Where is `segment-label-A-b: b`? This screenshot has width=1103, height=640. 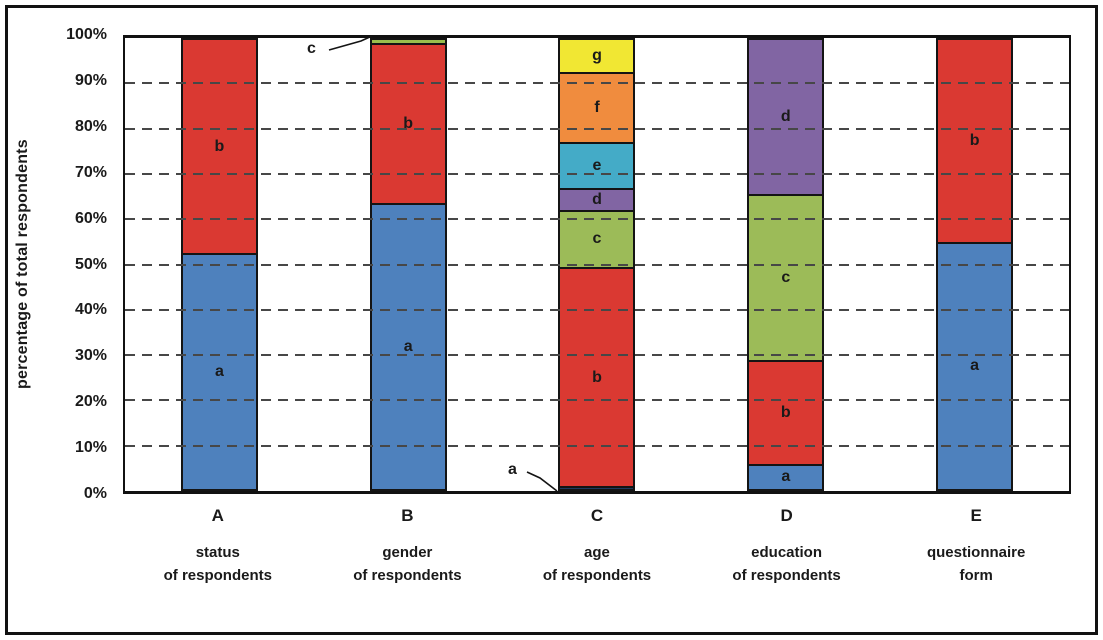
segment-label-A-b: b is located at coordinates (219, 146).